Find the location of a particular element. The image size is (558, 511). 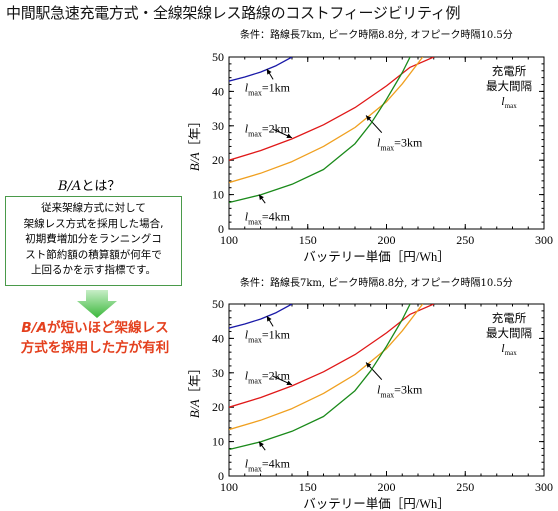

explanation-line: 架線レス方式を採用した場合, is located at coordinates (93, 223).